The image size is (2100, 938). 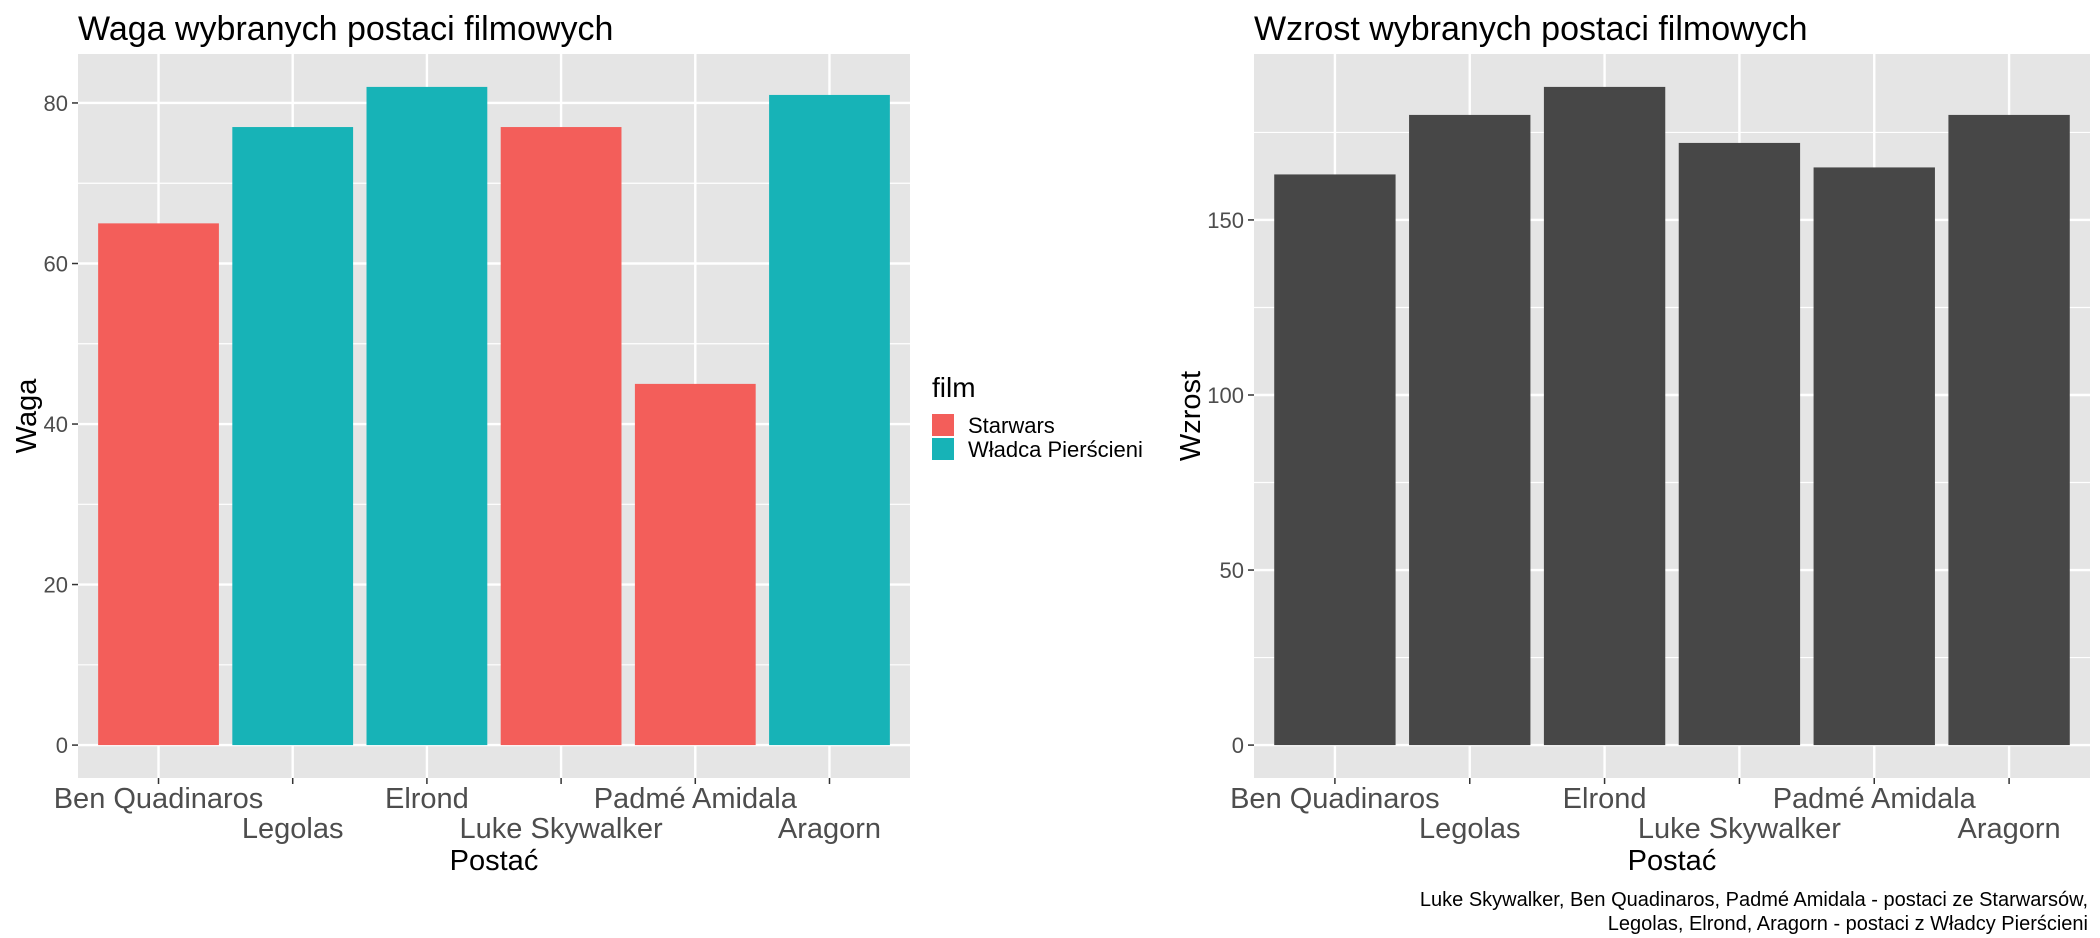 I want to click on height-chart-x-axis-title: Postać, so click(x=1672, y=861).